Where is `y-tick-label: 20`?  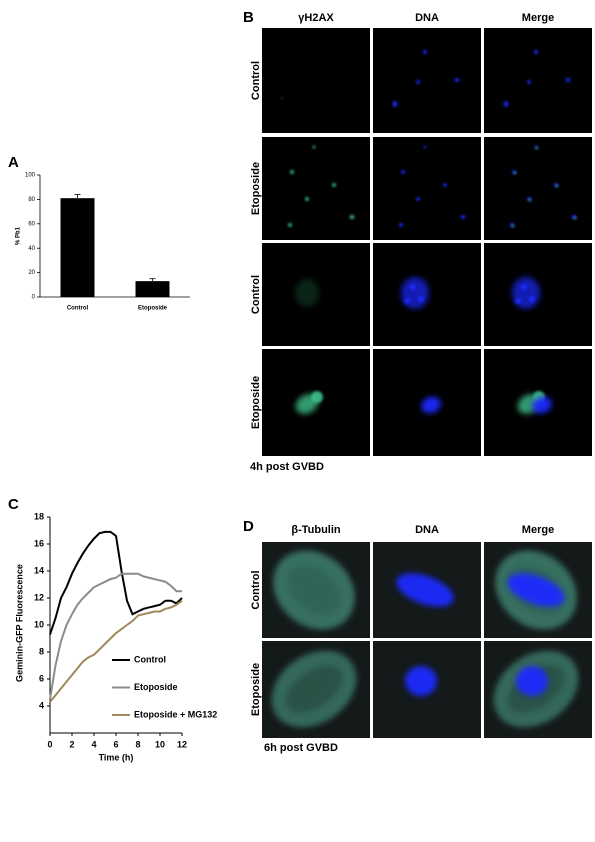 y-tick-label: 20 is located at coordinates (31, 273).